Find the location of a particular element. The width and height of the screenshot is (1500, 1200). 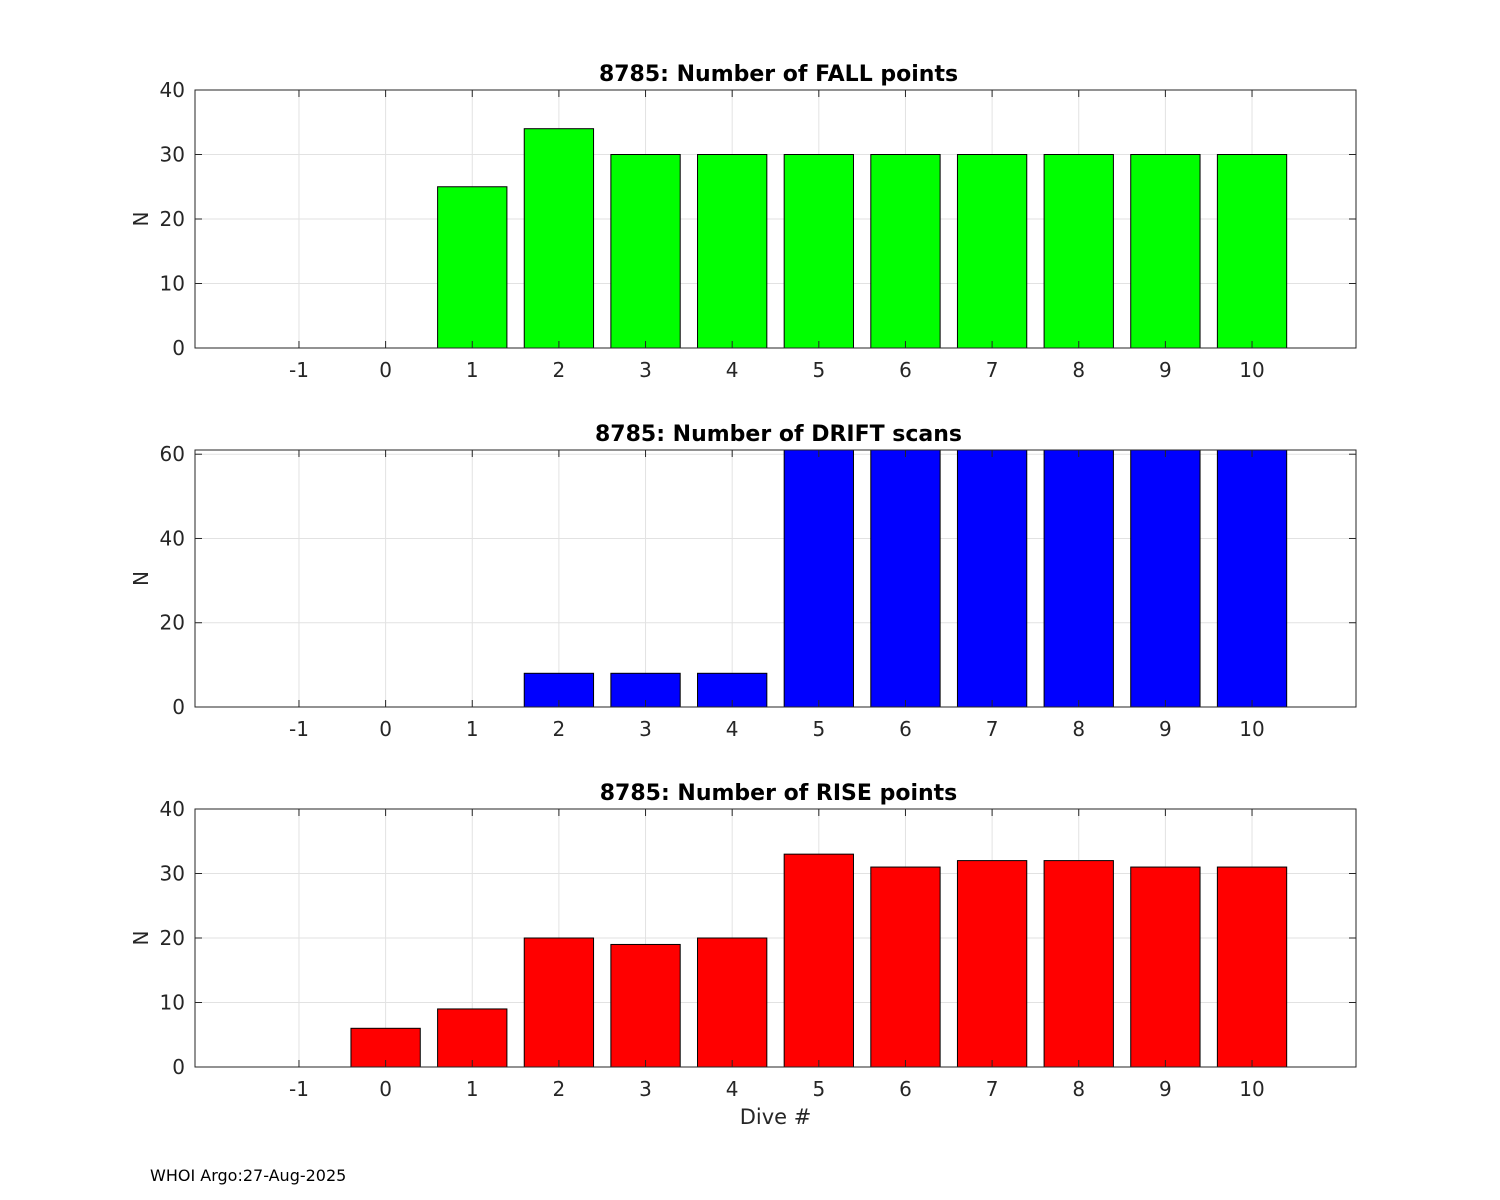

x-axis-label: Dive # is located at coordinates (776, 1117).